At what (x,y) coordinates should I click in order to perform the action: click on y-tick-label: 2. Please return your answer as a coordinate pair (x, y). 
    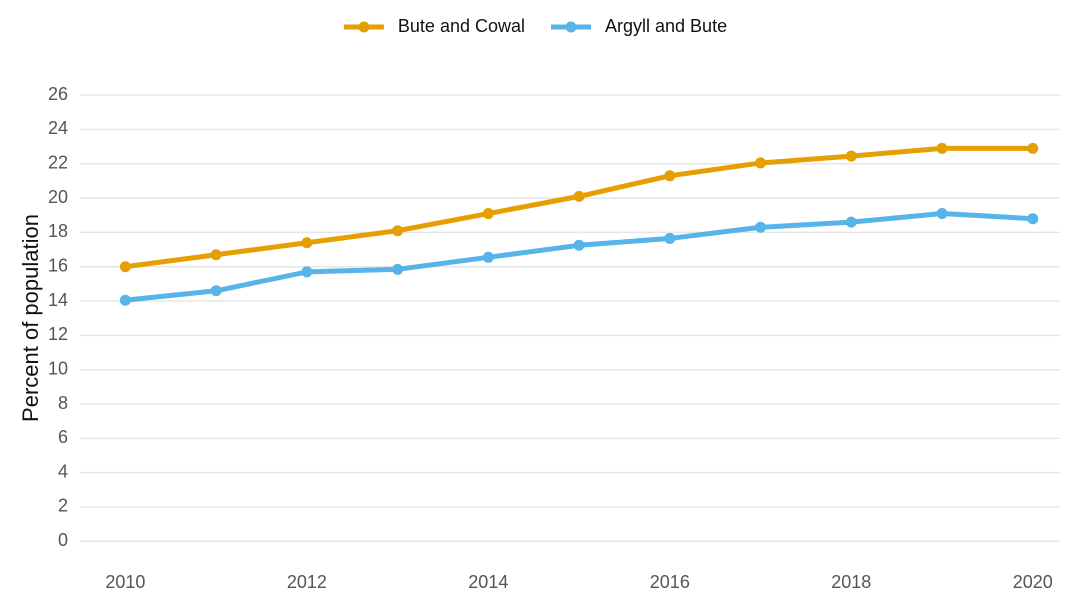
    Looking at the image, I should click on (63, 506).